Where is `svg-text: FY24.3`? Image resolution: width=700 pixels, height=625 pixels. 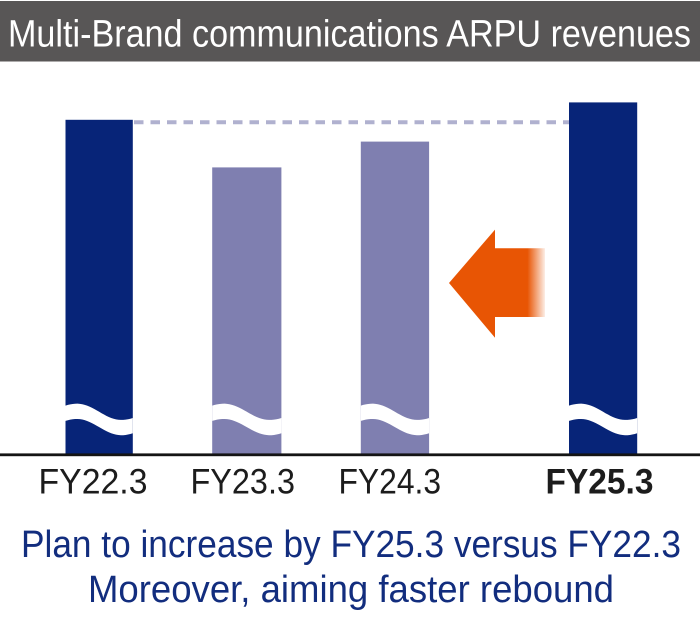
svg-text: FY24.3 is located at coordinates (390, 482).